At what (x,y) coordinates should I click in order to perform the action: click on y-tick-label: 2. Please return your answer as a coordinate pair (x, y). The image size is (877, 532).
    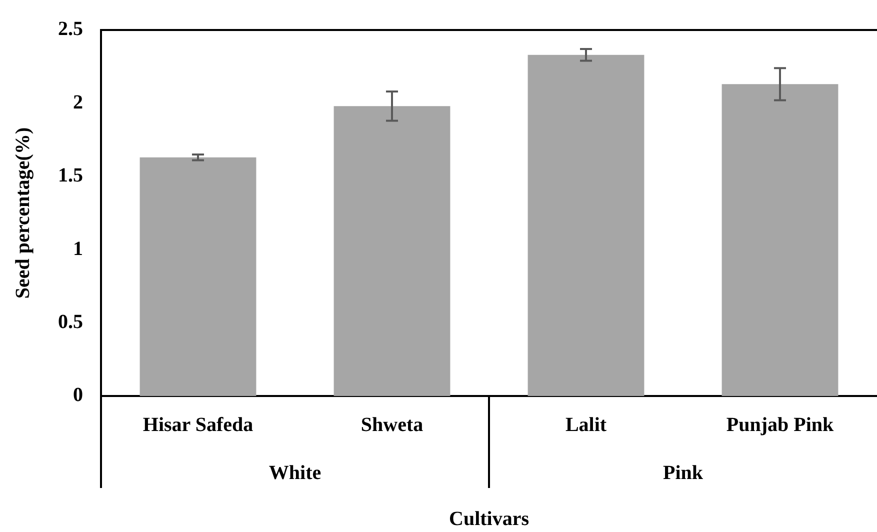
    Looking at the image, I should click on (78, 102).